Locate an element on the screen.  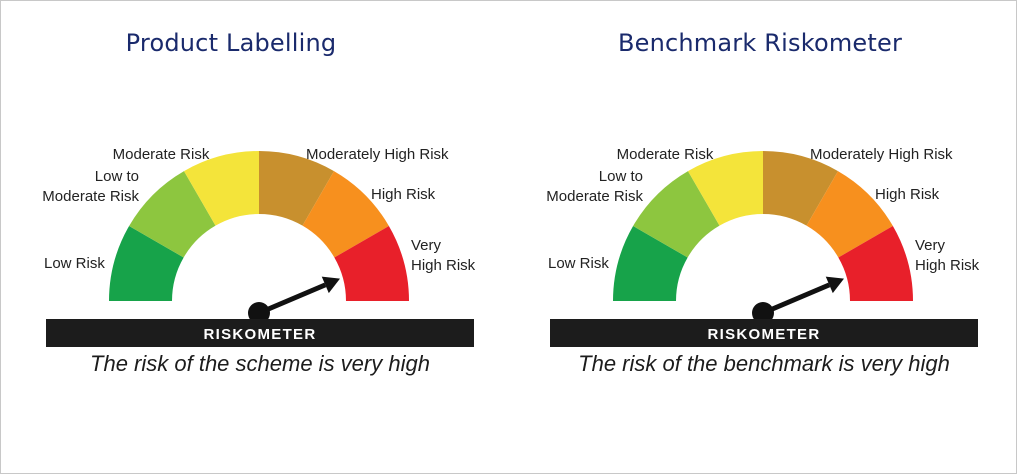
riskometer-caption: The risk of the benchmark is very high is located at coordinates (764, 363).